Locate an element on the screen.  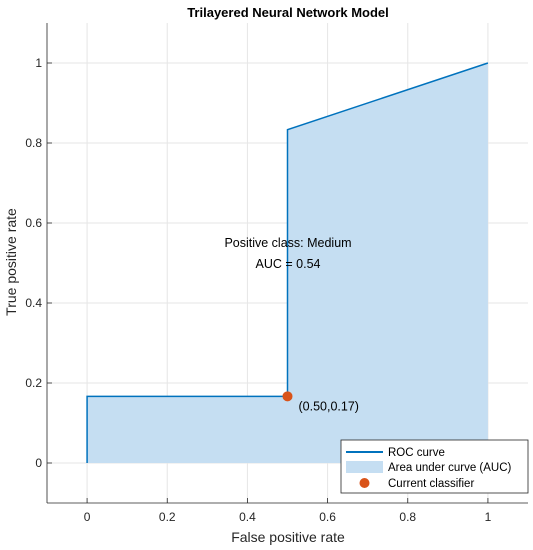
legend-classifier-label: Current classifier is located at coordinates (431, 484).